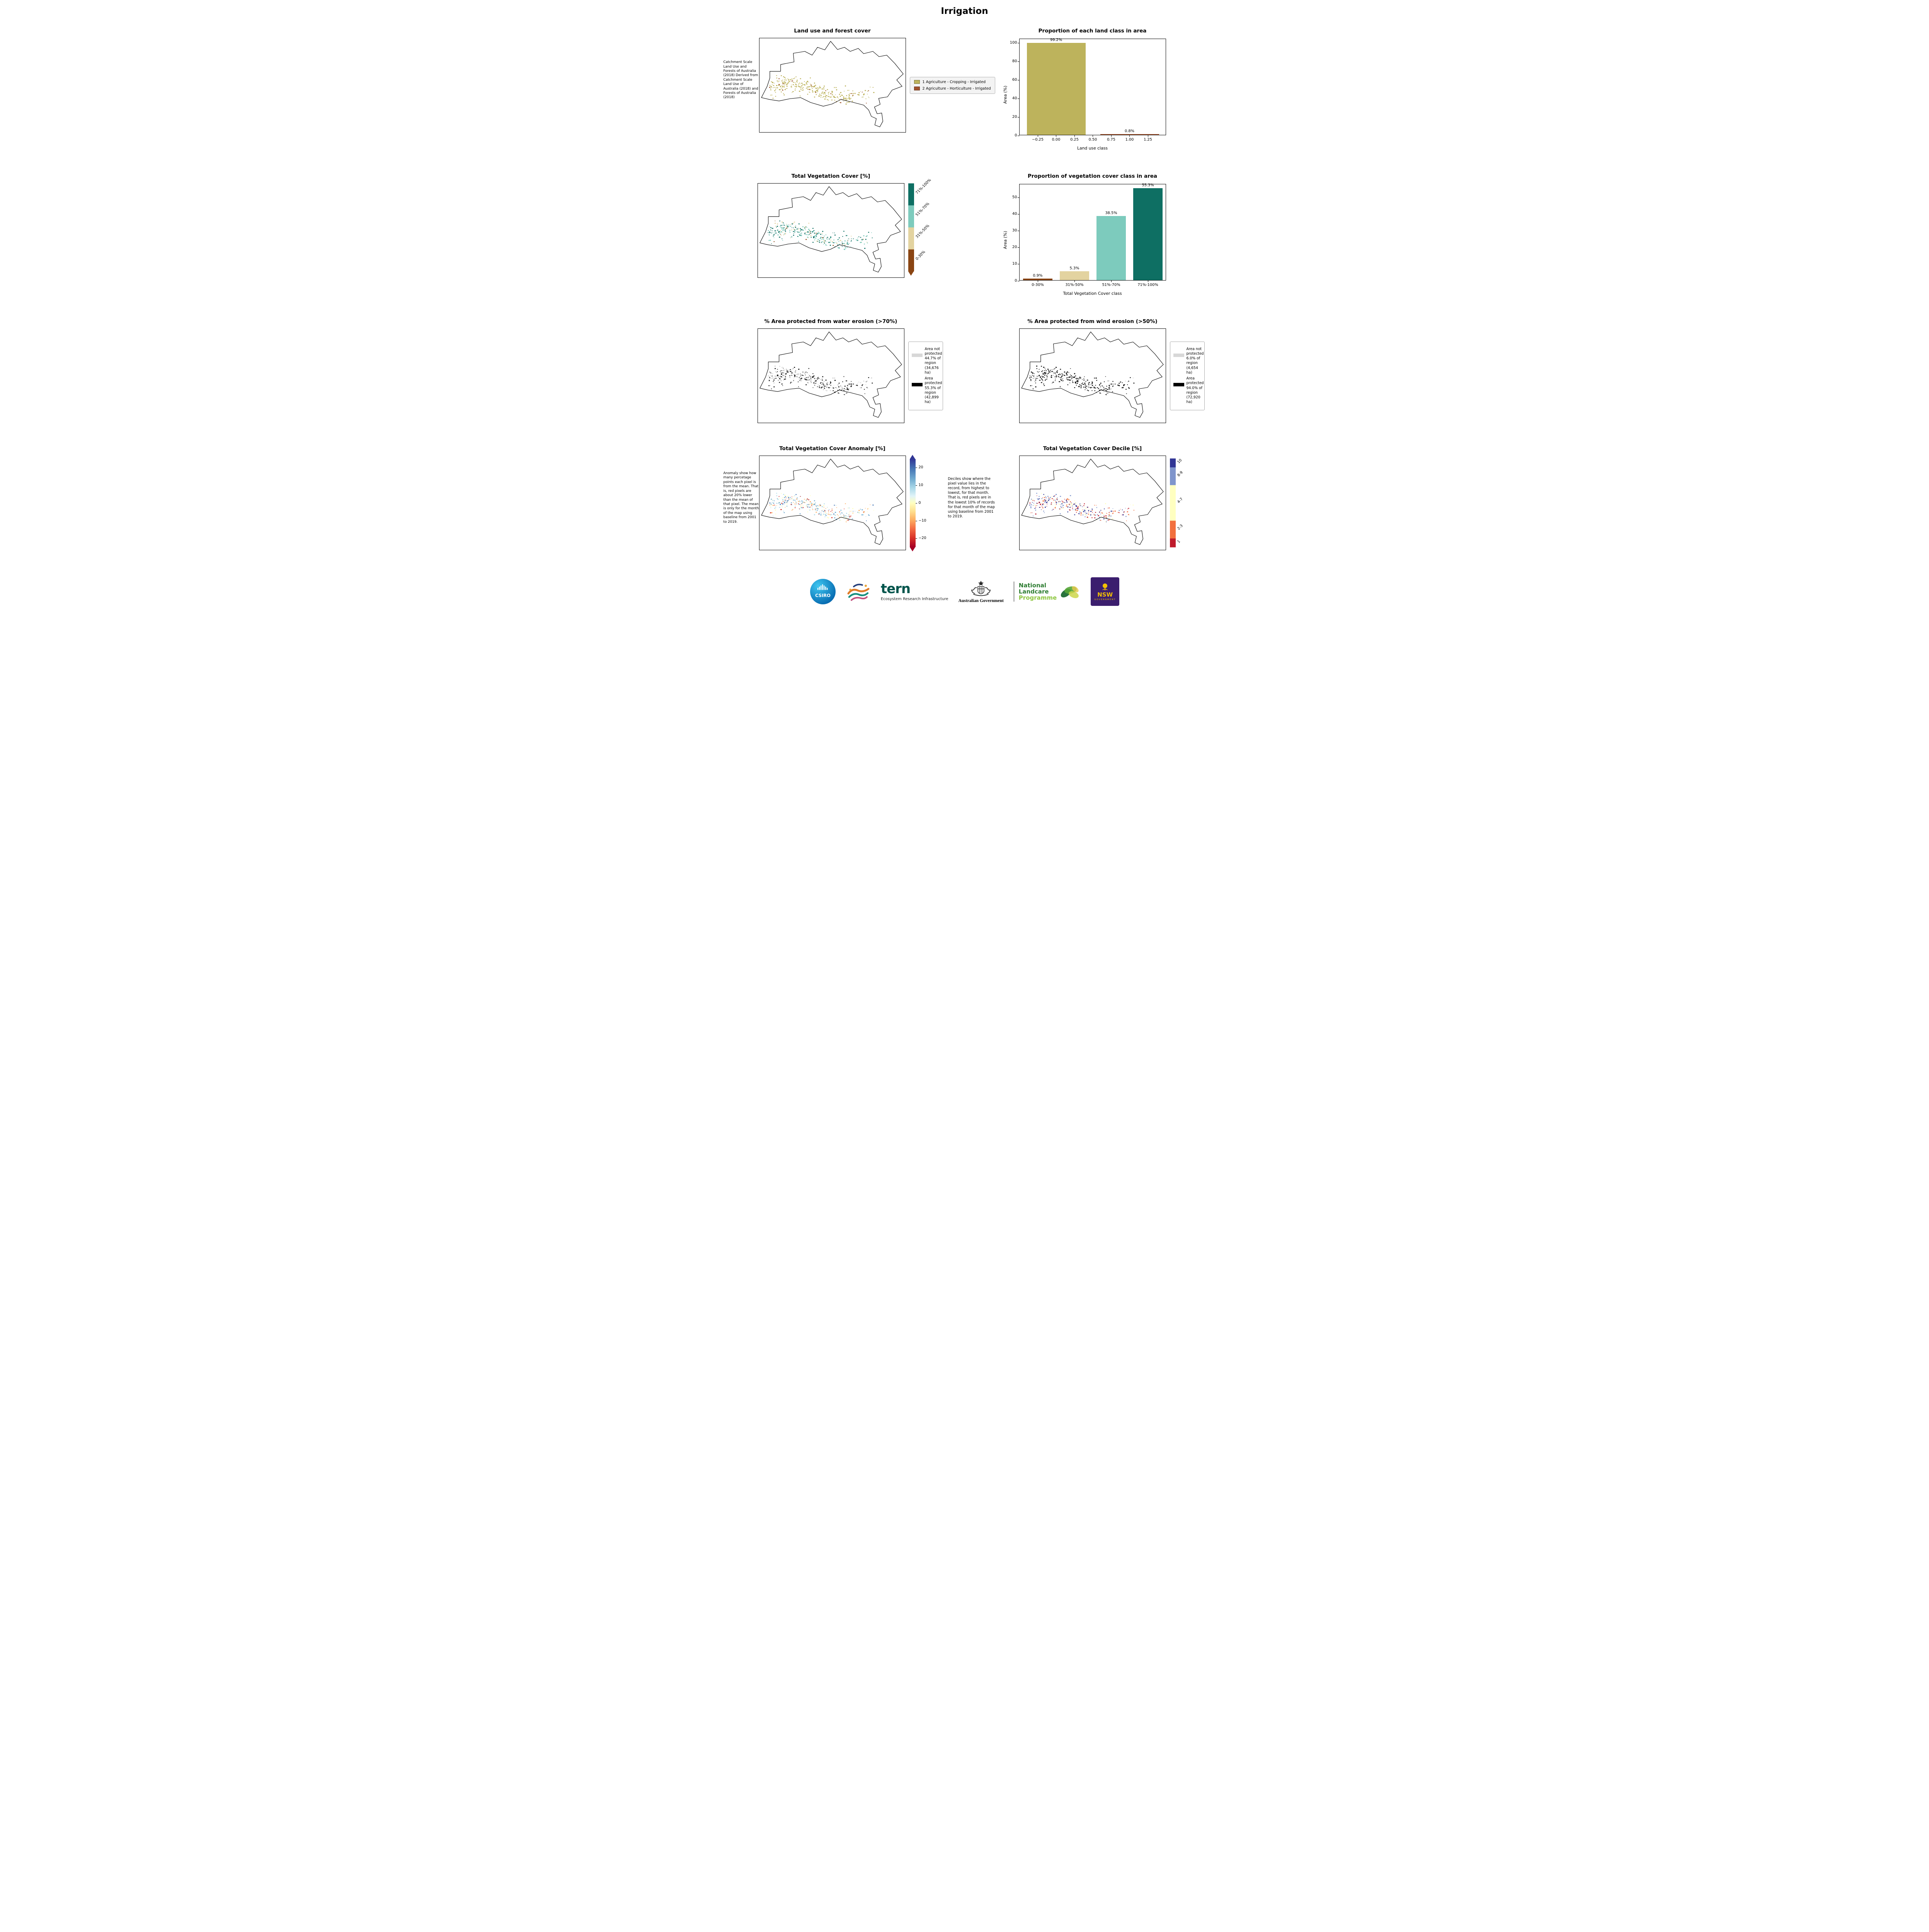  Describe the element at coordinates (917, 82) in the screenshot. I see `legend-swatch-cropping` at that location.